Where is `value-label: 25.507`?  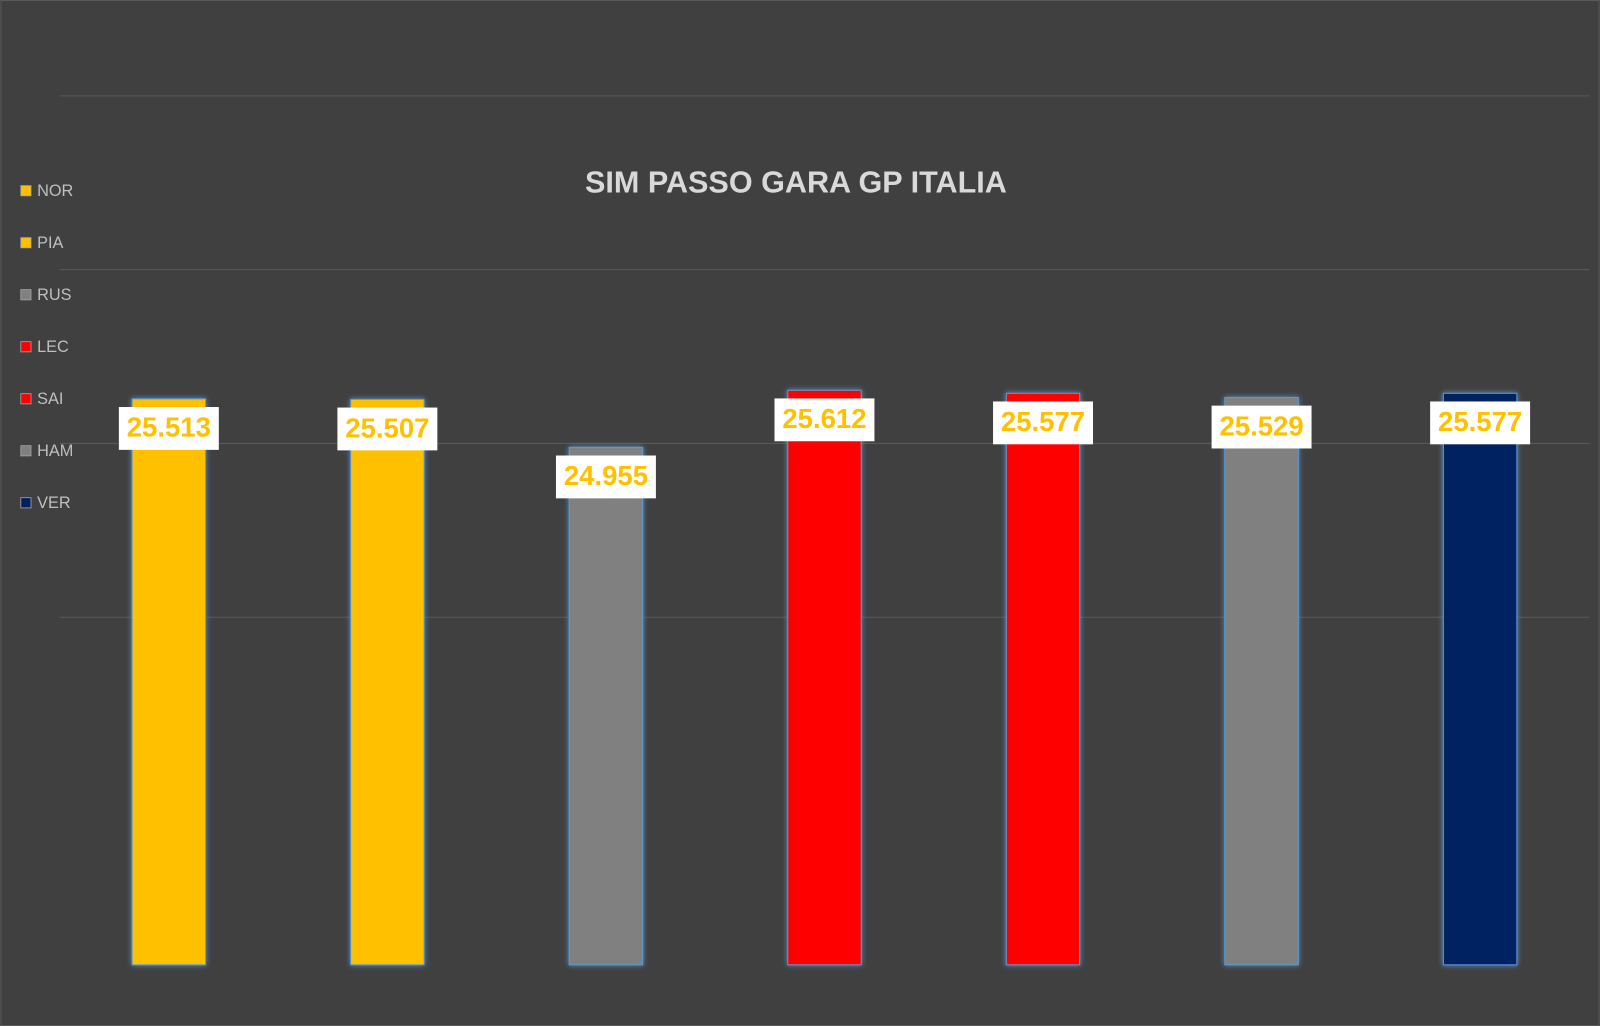
value-label: 25.507 is located at coordinates (387, 427).